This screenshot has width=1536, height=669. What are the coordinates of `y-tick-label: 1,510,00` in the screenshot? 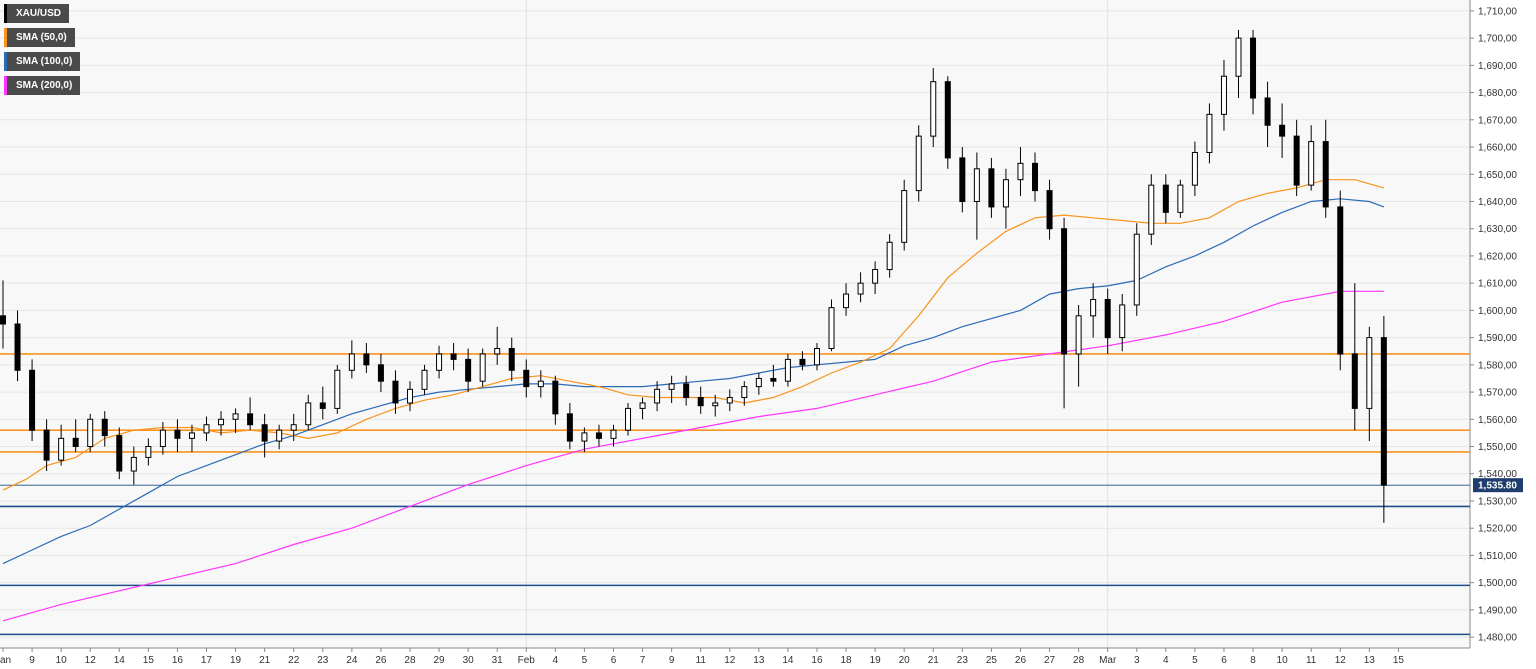 It's located at (1497, 556).